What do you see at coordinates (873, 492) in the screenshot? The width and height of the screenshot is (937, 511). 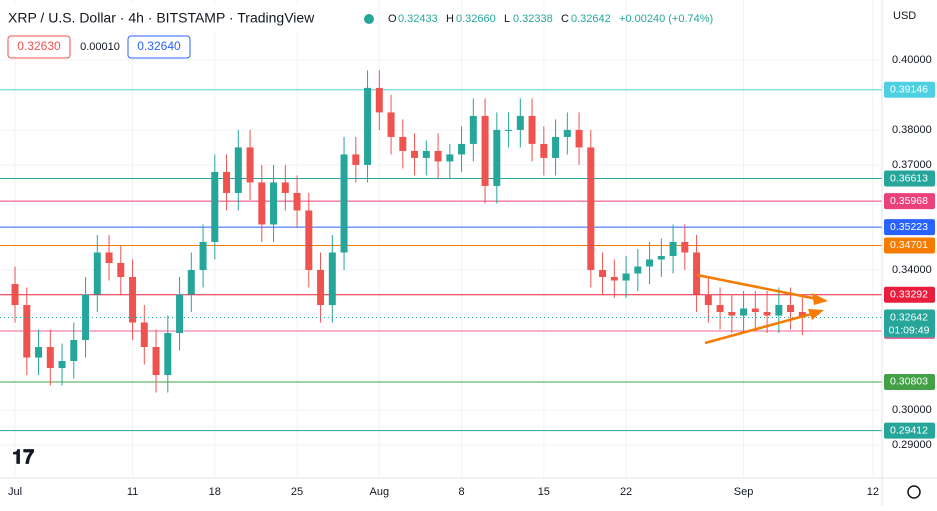 I see `x-tick-label: 12` at bounding box center [873, 492].